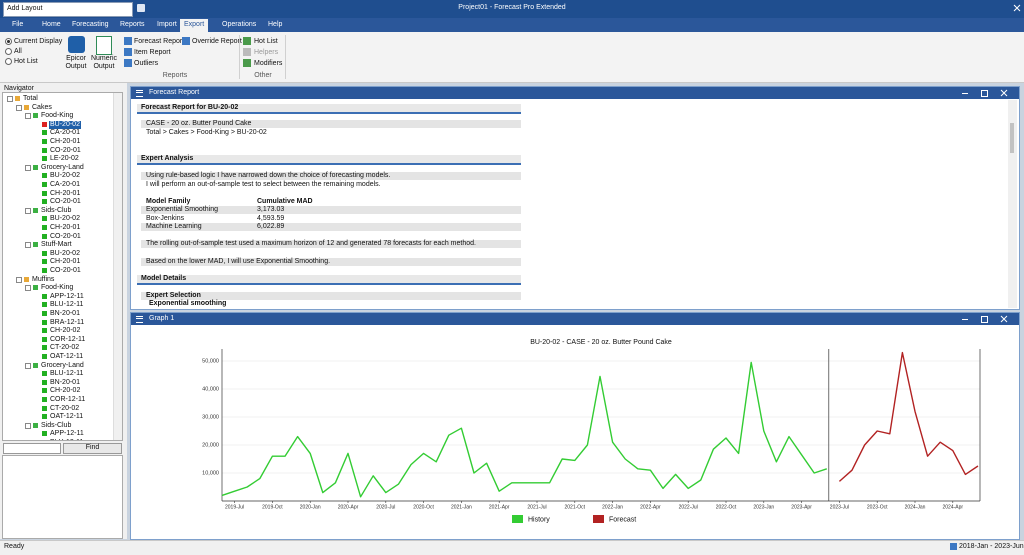 Image resolution: width=1024 pixels, height=555 pixels. Describe the element at coordinates (266, 52) in the screenshot. I see `other-button: Helpers` at that location.